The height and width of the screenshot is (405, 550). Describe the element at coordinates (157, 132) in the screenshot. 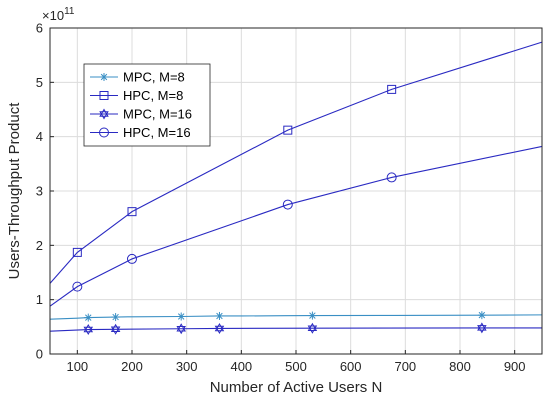

I see `legend-label: HPC, M=16` at that location.